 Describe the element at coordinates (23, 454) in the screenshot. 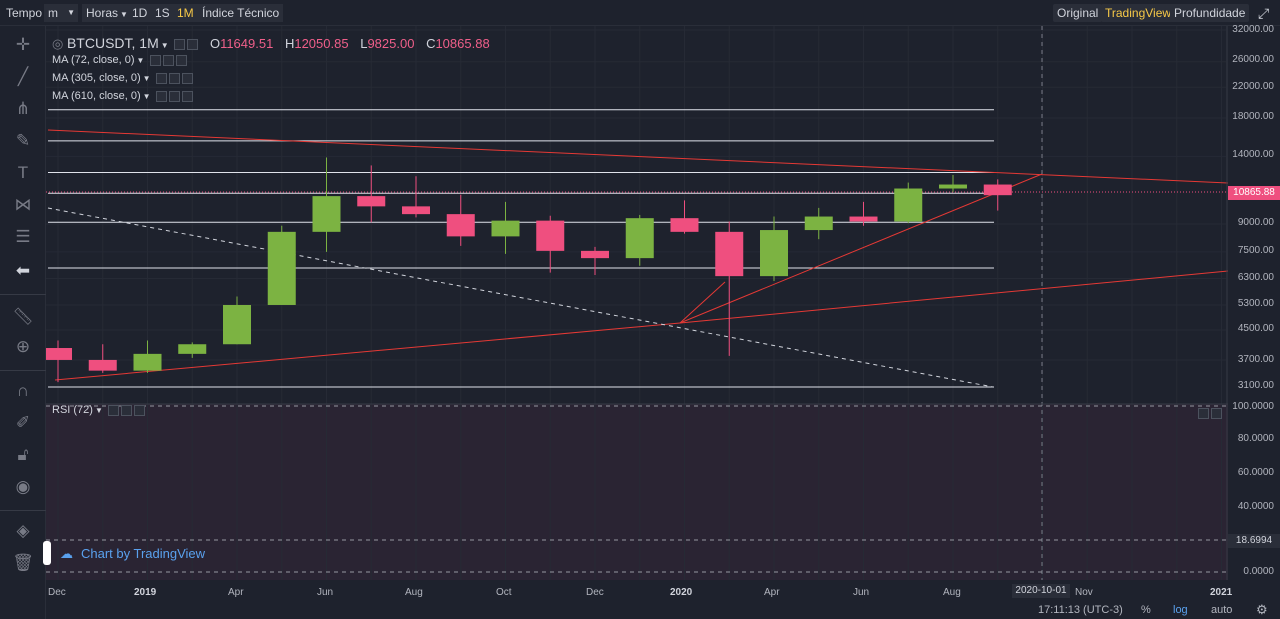

I see `lock-icon: 🔓︎` at that location.